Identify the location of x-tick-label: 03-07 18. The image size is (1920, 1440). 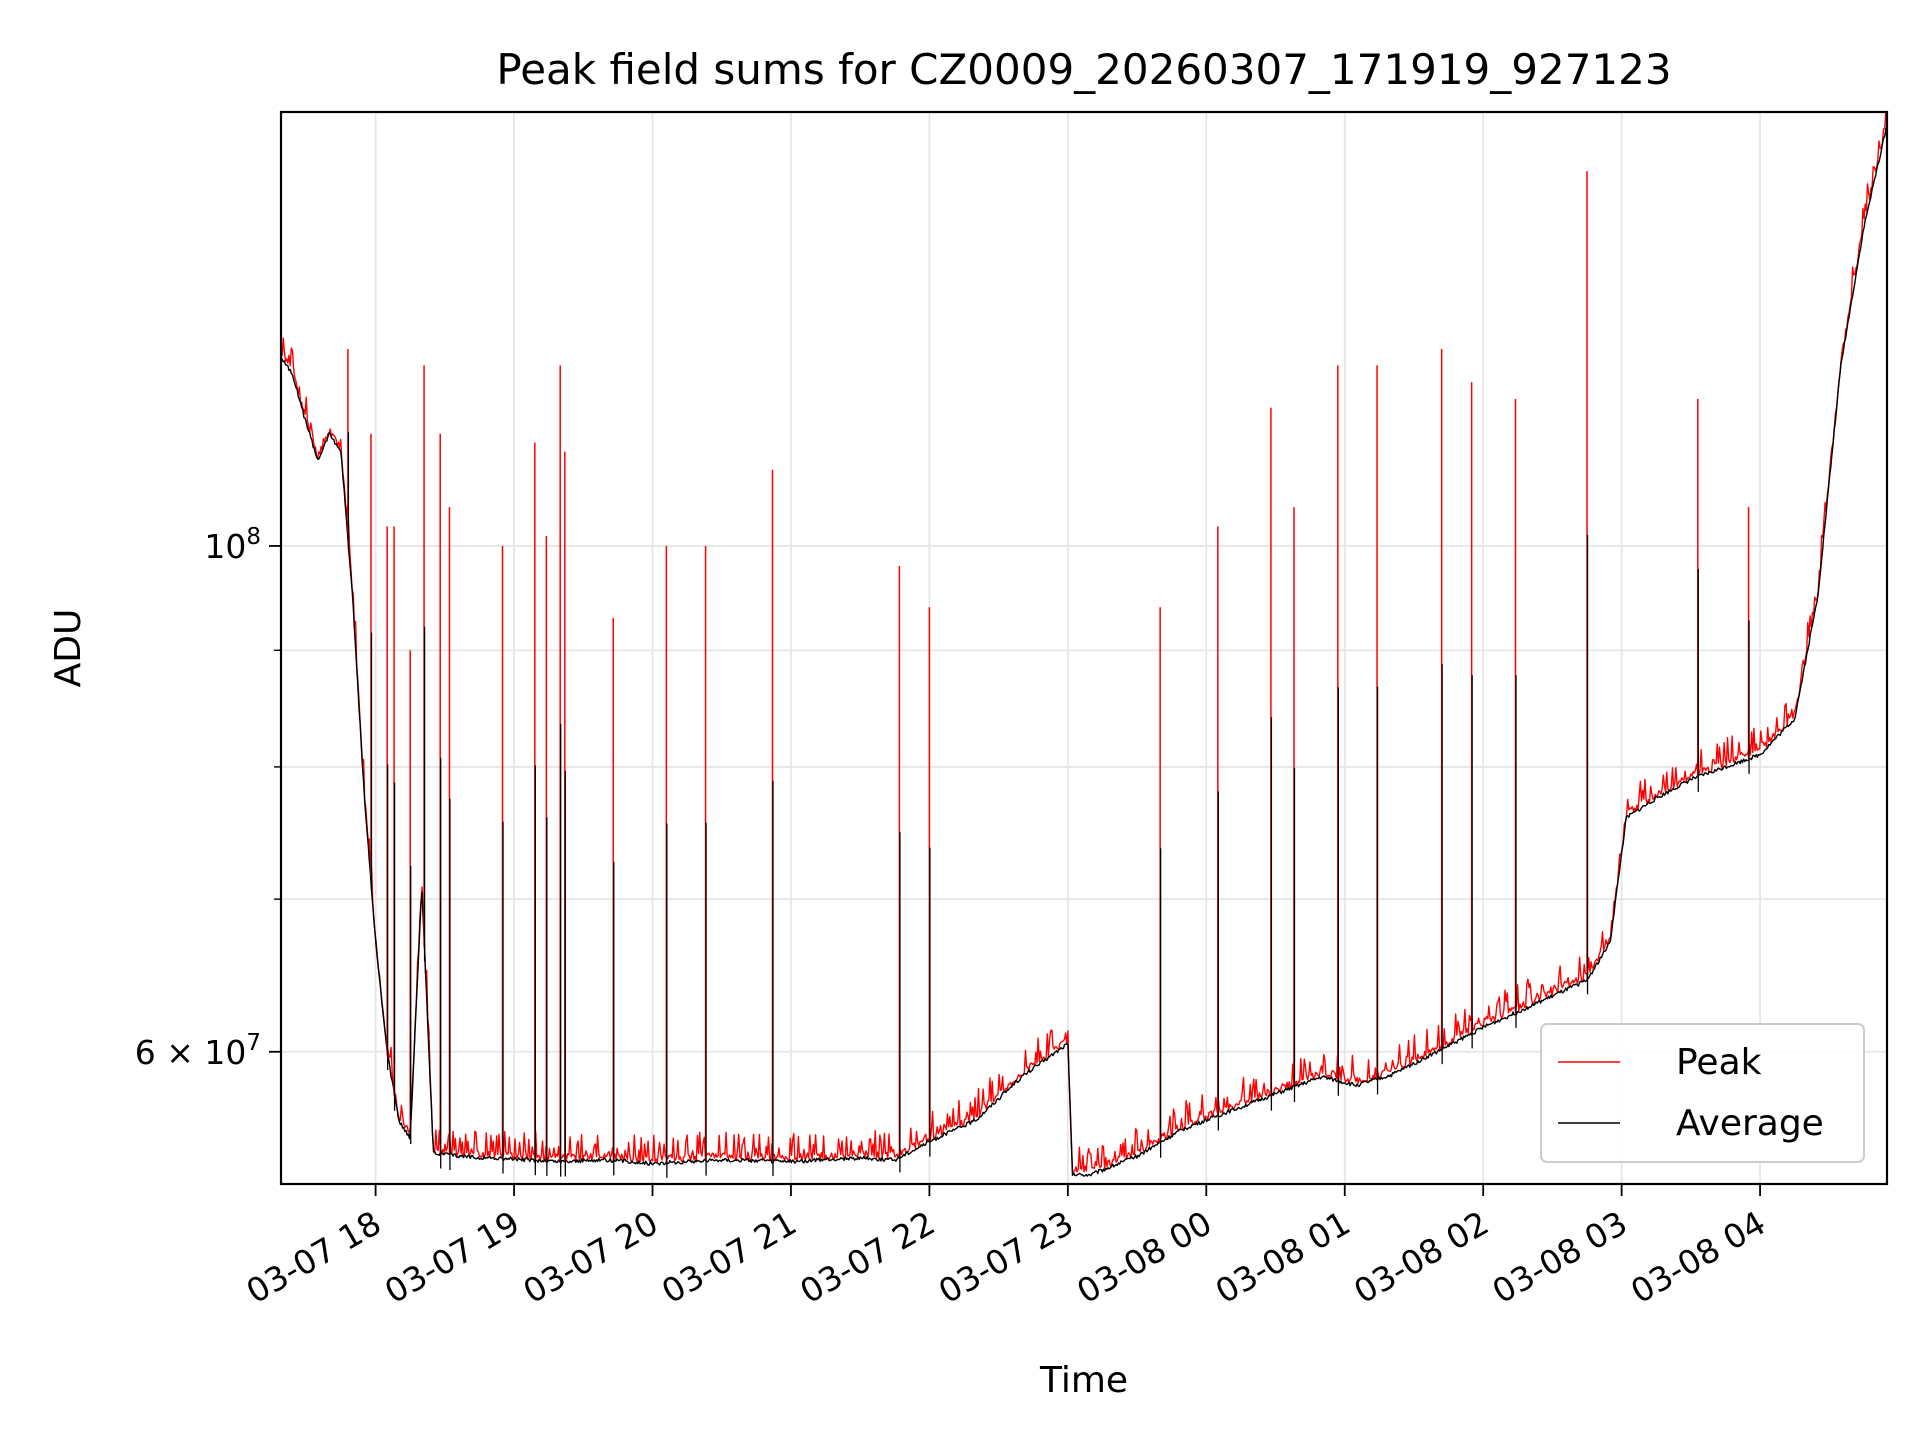
(314, 1257).